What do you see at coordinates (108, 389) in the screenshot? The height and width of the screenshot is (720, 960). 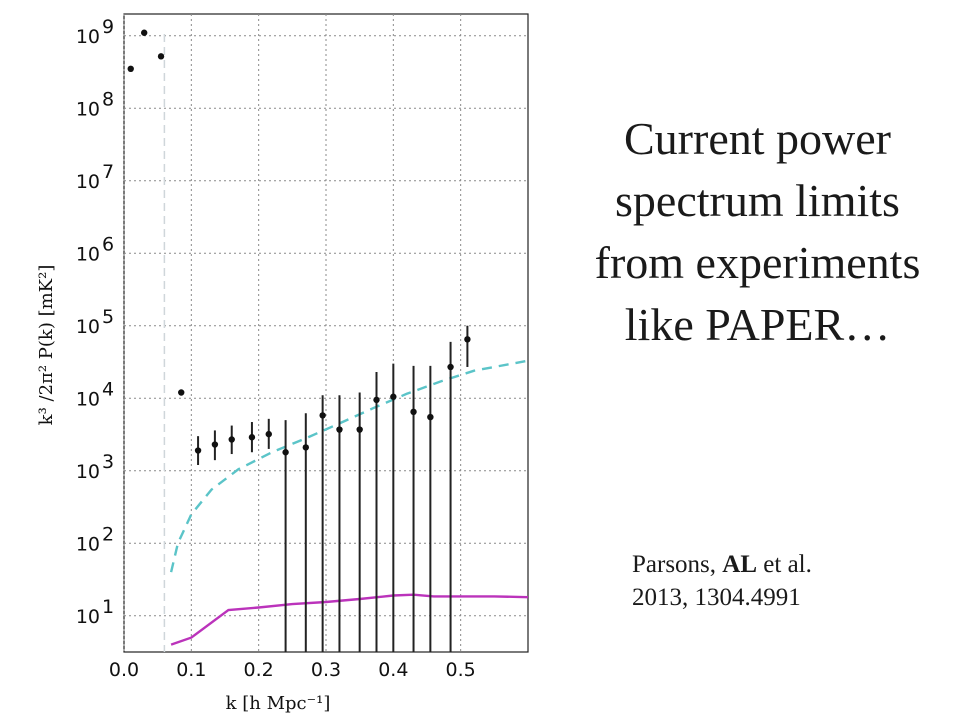 I see `y-tick-exponent: 4` at bounding box center [108, 389].